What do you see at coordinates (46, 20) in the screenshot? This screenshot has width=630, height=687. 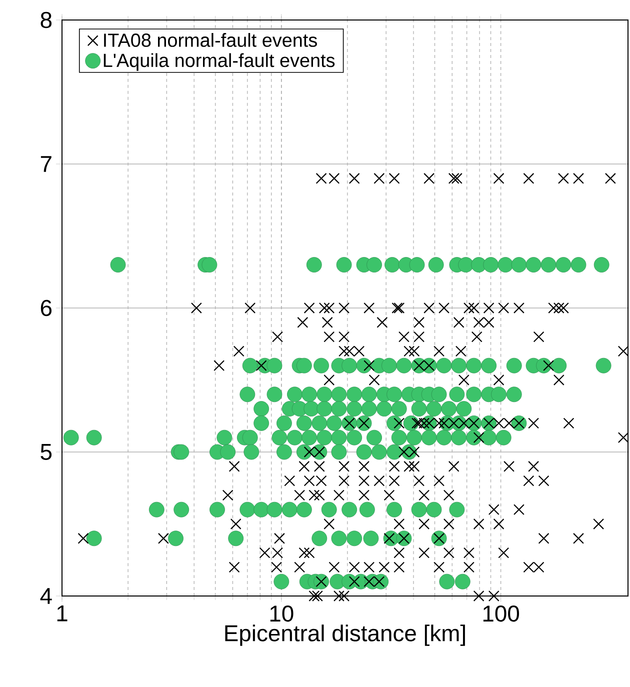 I see `y-tick-label: 8` at bounding box center [46, 20].